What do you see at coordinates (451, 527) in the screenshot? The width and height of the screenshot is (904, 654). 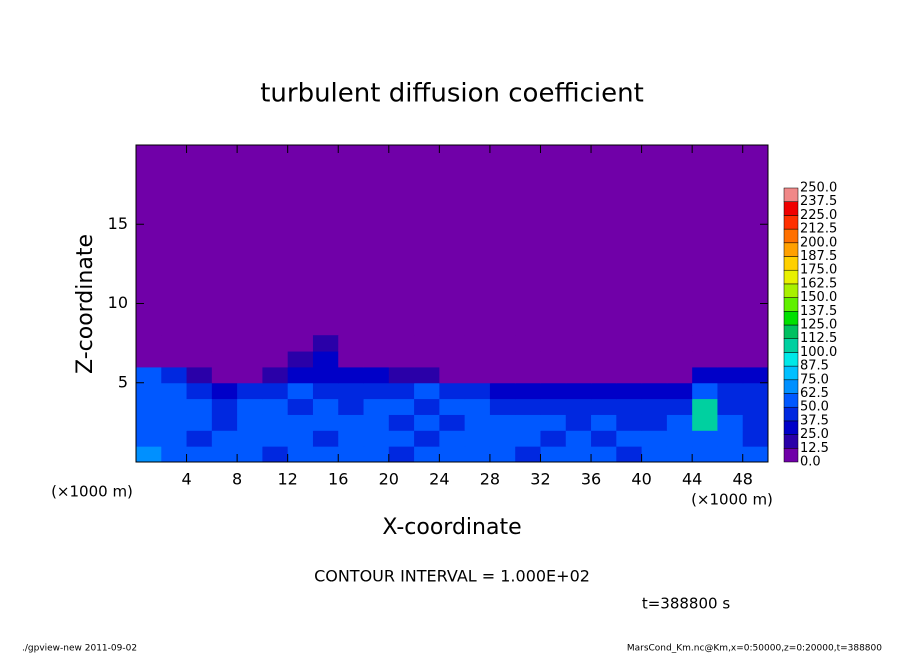 I see `x-axis-label: X-coordinate` at bounding box center [451, 527].